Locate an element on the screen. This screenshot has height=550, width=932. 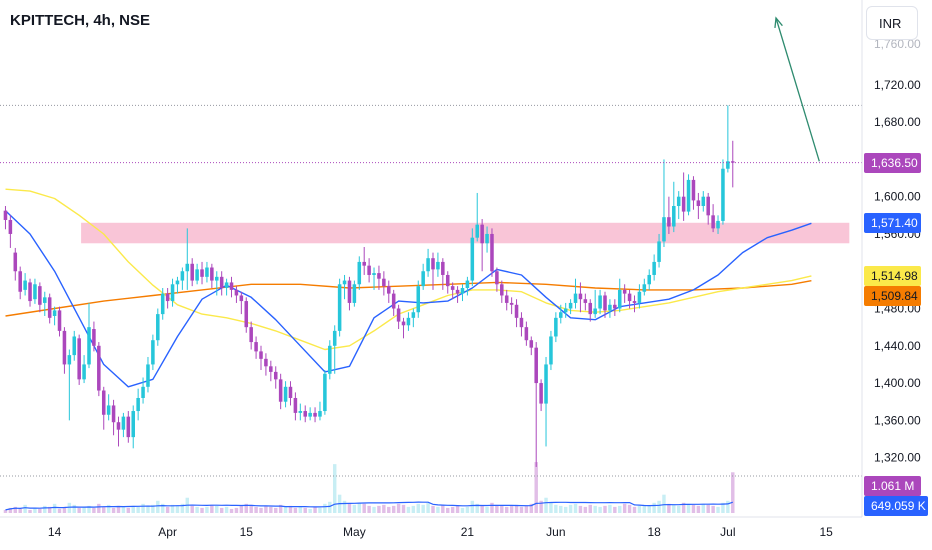
price-tick-label: 1,360.00 is located at coordinates (897, 420).